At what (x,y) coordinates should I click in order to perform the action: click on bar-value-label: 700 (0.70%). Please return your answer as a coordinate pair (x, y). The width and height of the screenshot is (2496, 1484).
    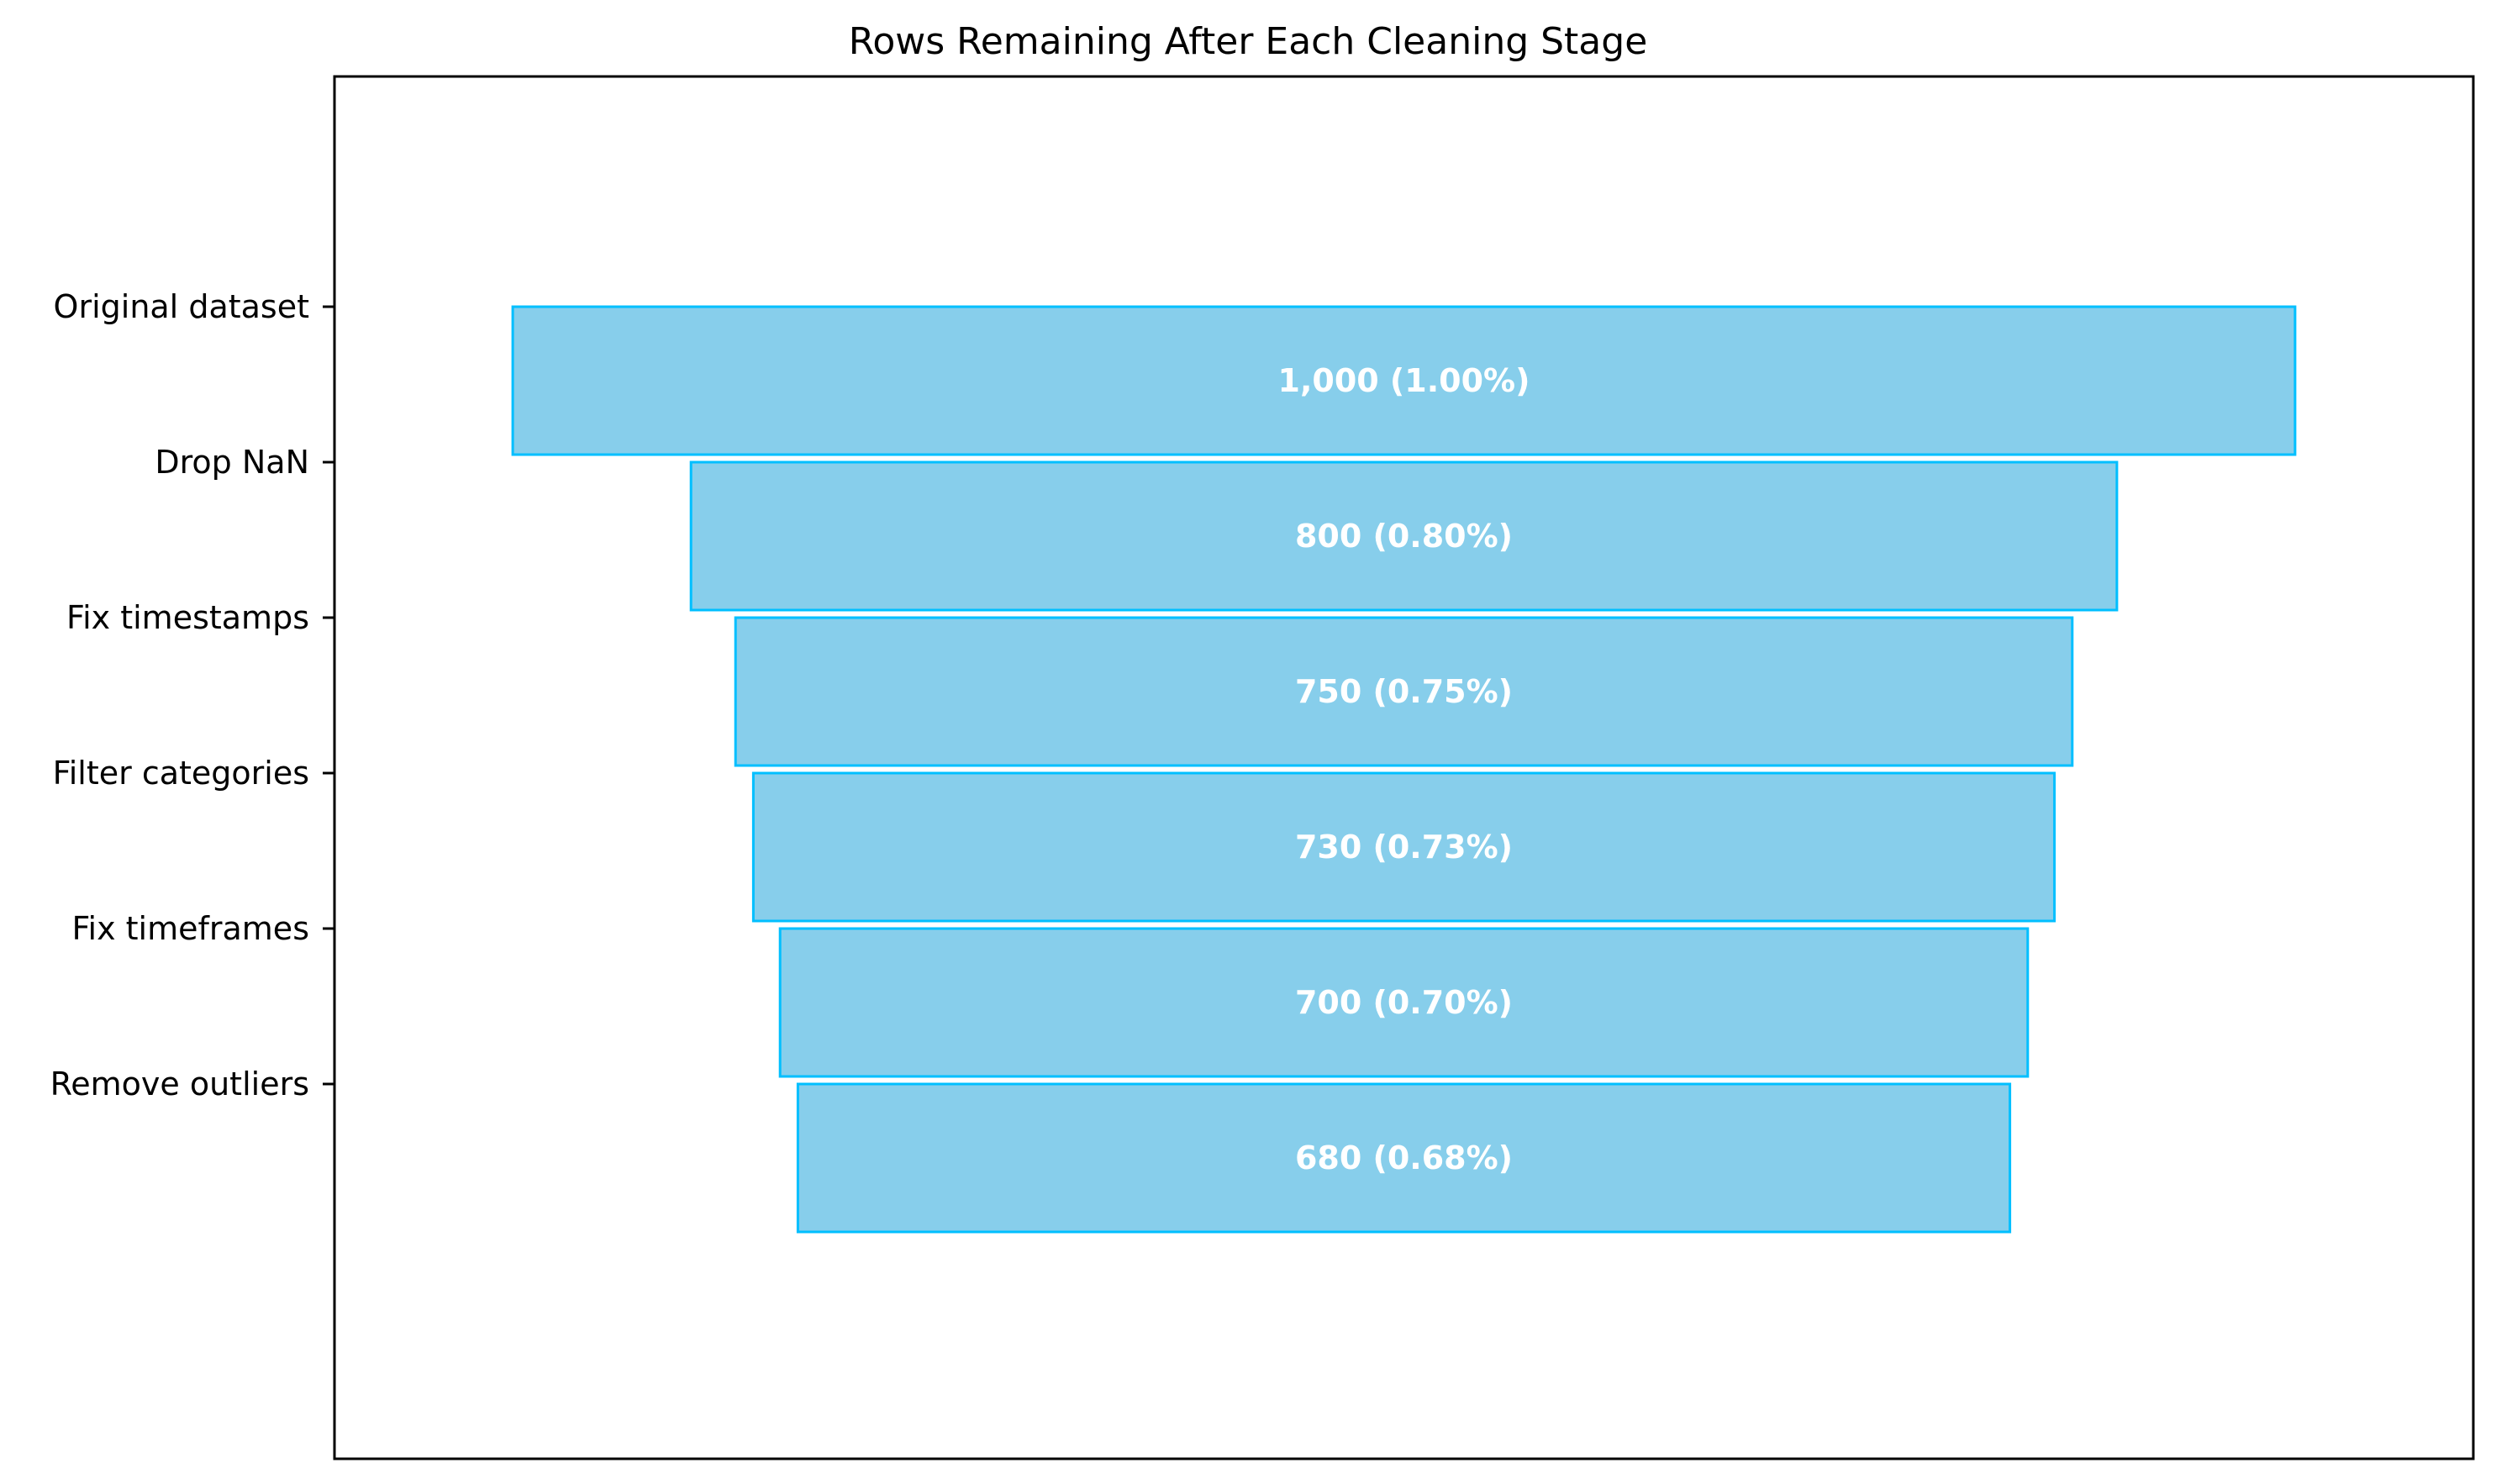
    Looking at the image, I should click on (1404, 1003).